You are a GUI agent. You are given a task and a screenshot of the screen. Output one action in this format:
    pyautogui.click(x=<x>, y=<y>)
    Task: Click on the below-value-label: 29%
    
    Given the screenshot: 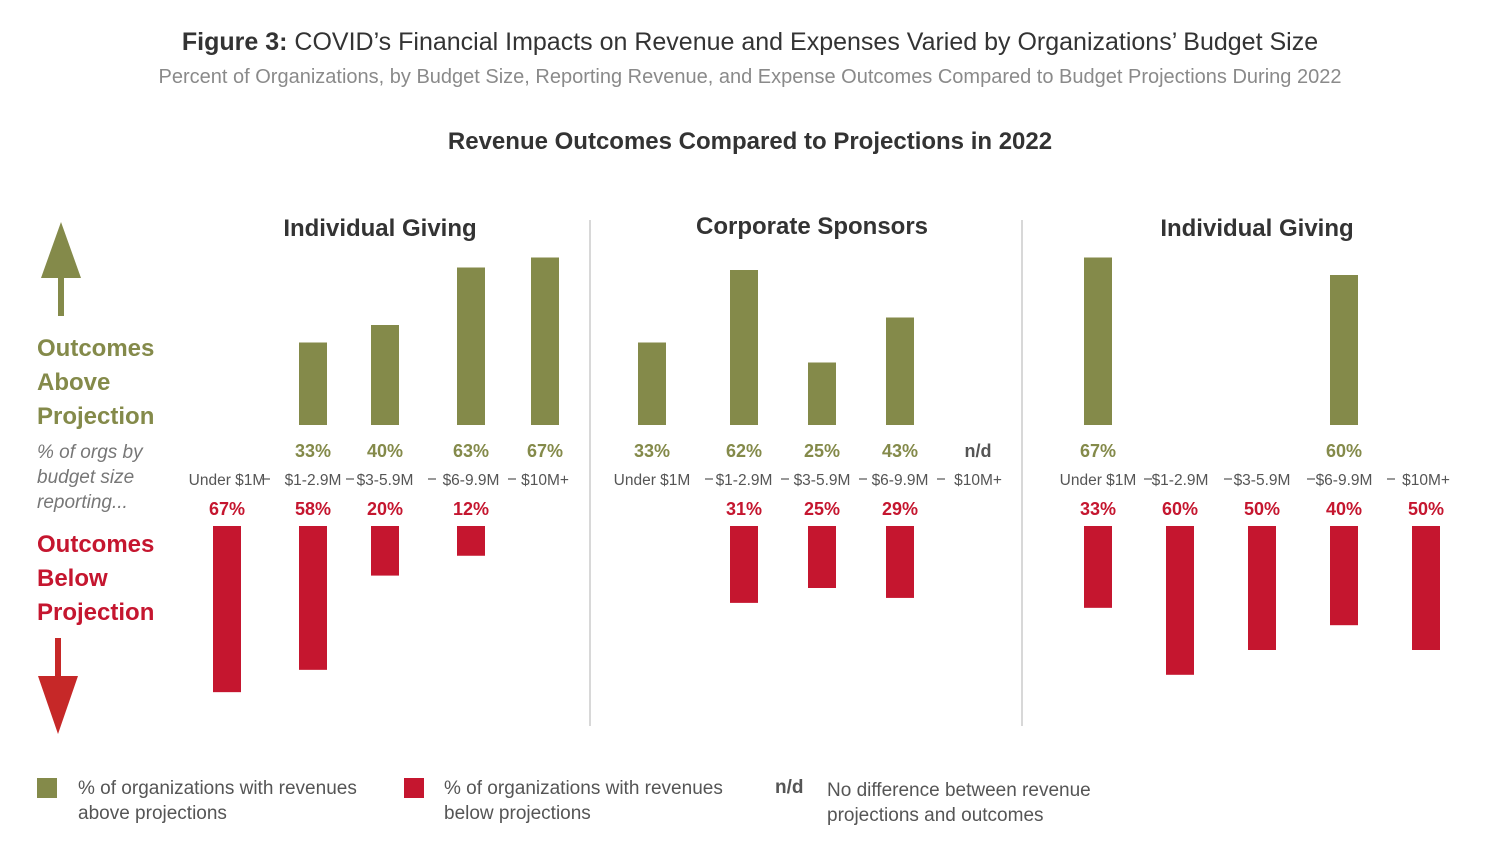 What is the action you would take?
    pyautogui.click(x=900, y=509)
    